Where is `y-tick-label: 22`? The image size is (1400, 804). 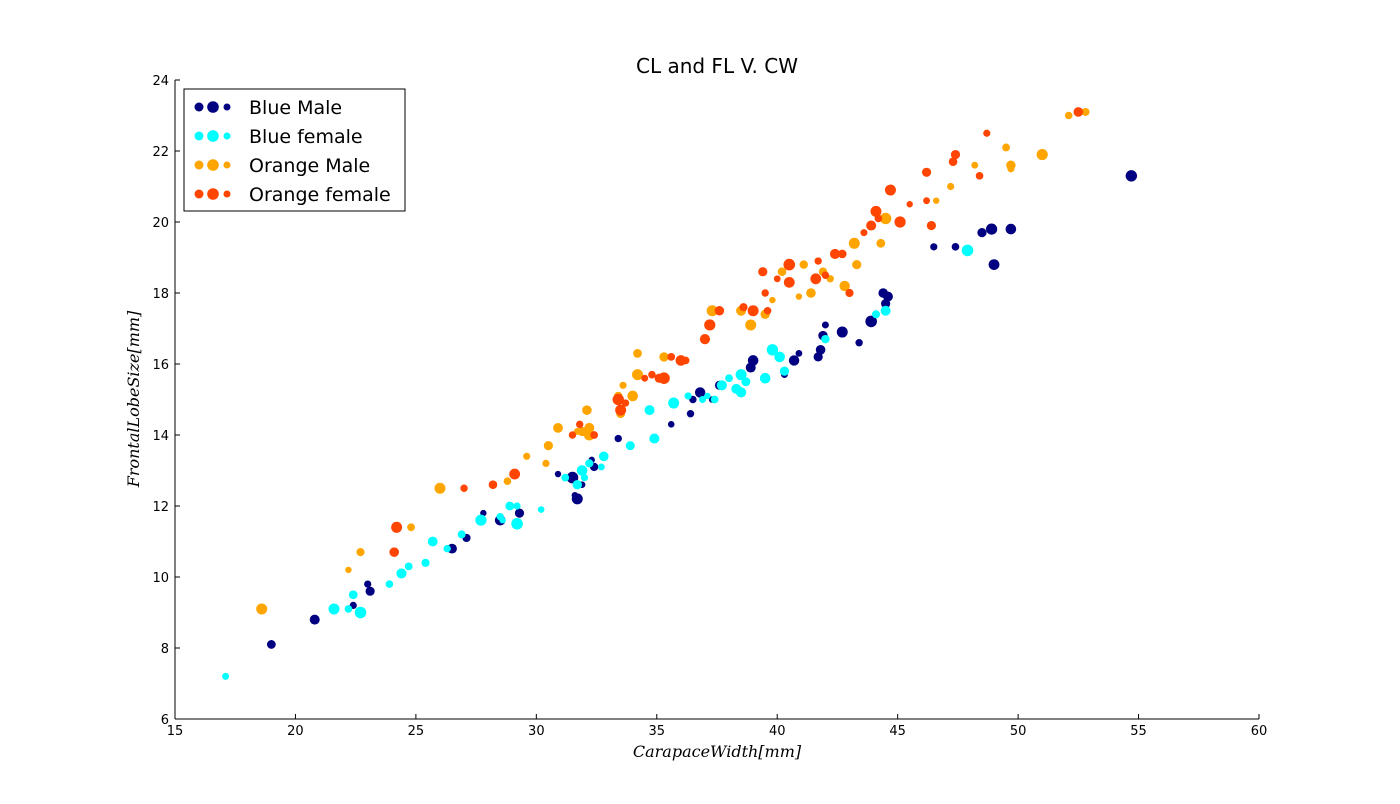
y-tick-label: 22 is located at coordinates (160, 152).